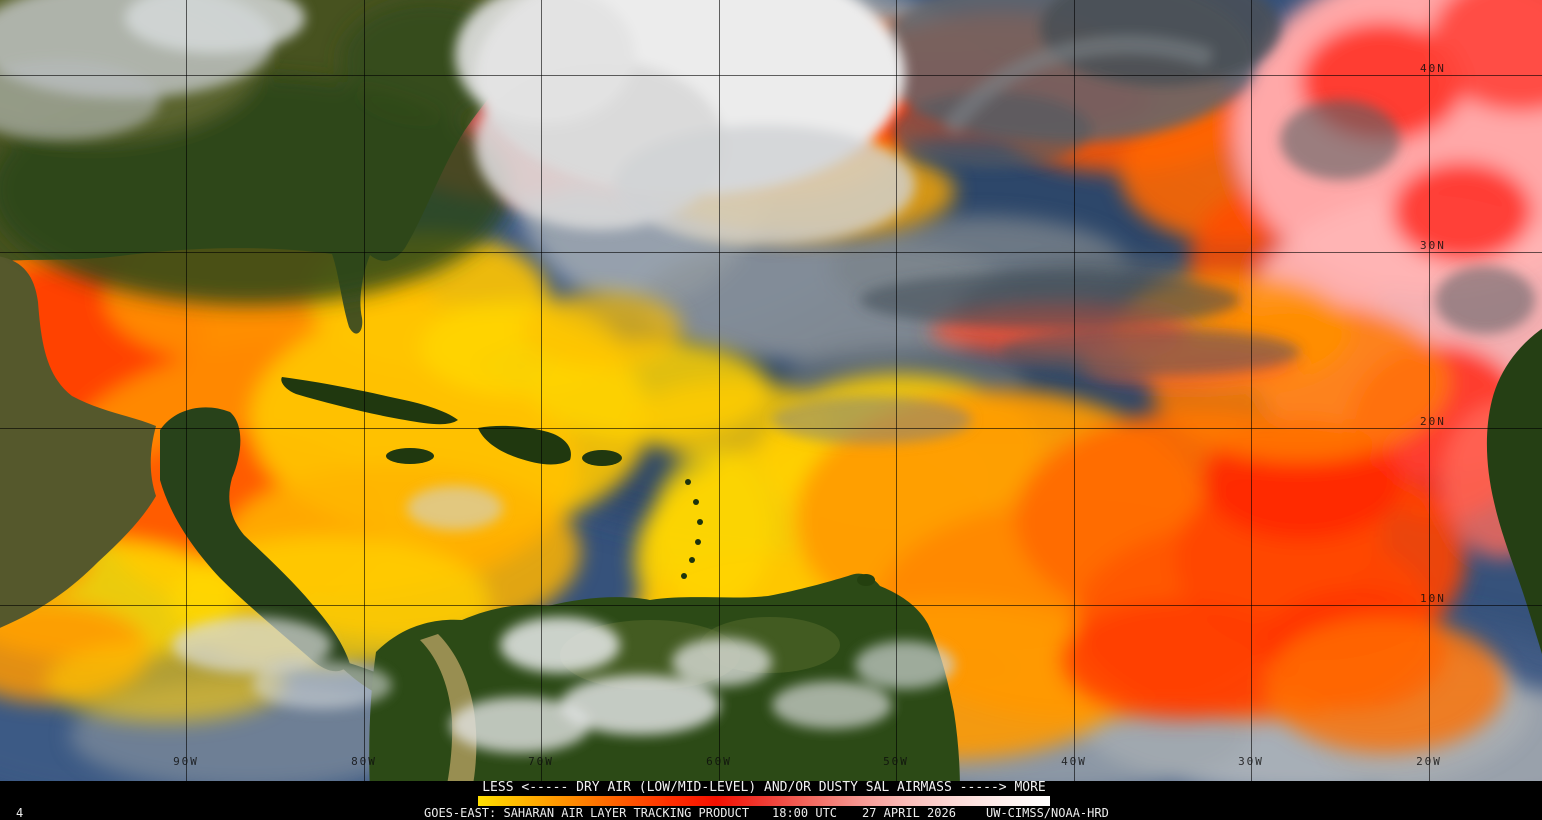  Describe the element at coordinates (719, 390) in the screenshot. I see `gridline-60w` at that location.